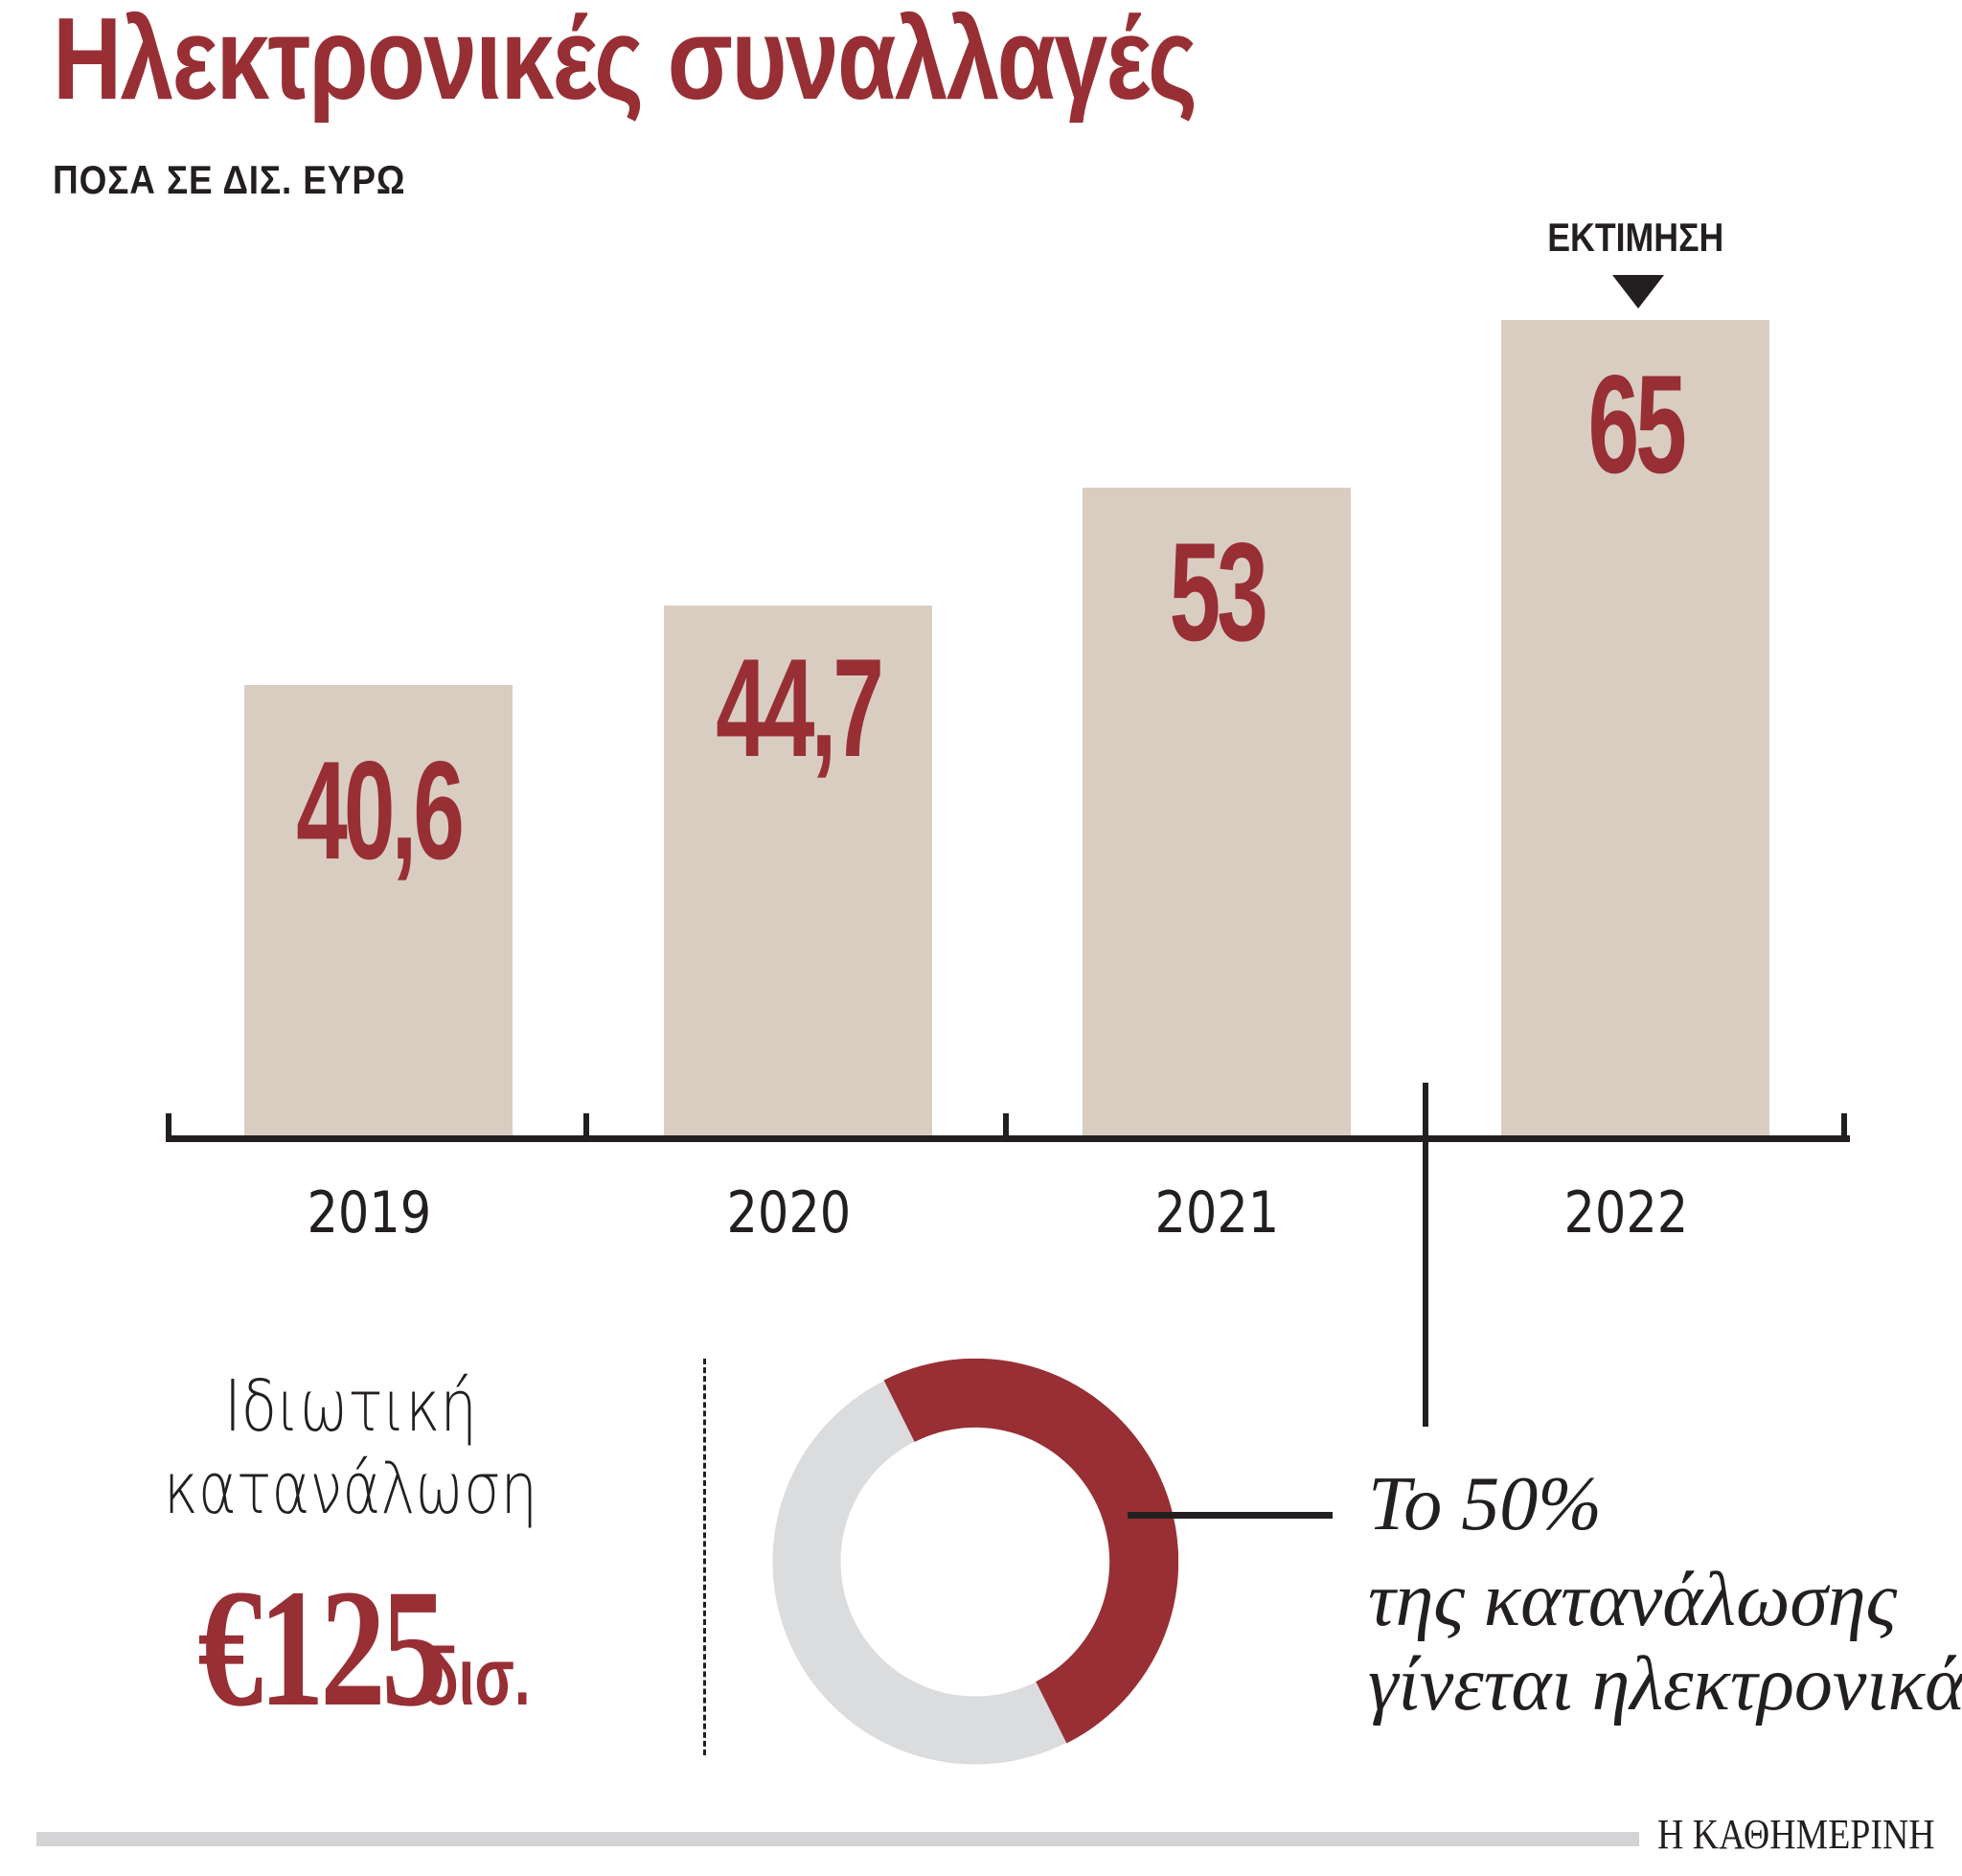 This screenshot has width=1962, height=1876. I want to click on brand-text: Η ΚΑΘΗΜΕΡΙΝΗ, so click(1796, 1834).